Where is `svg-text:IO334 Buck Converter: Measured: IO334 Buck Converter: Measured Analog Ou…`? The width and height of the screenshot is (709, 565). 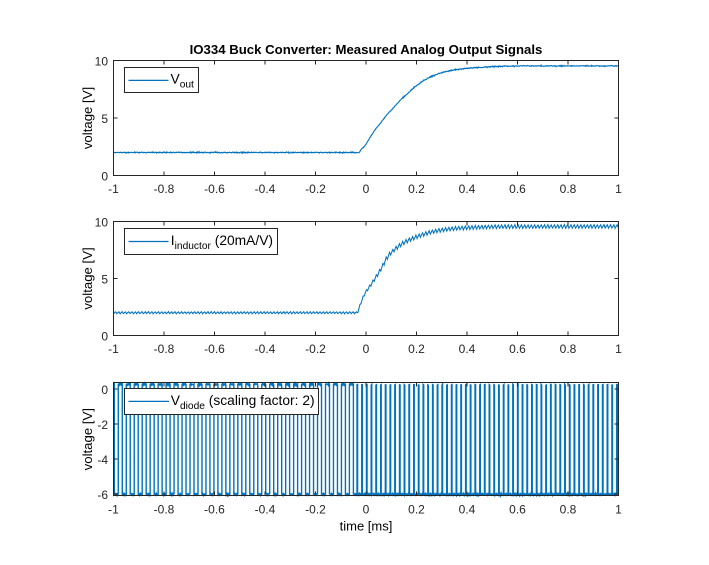
svg-text:IO334 Buck Converter: Measured: IO334 Buck Converter: Measured Analog Ou… is located at coordinates (366, 49).